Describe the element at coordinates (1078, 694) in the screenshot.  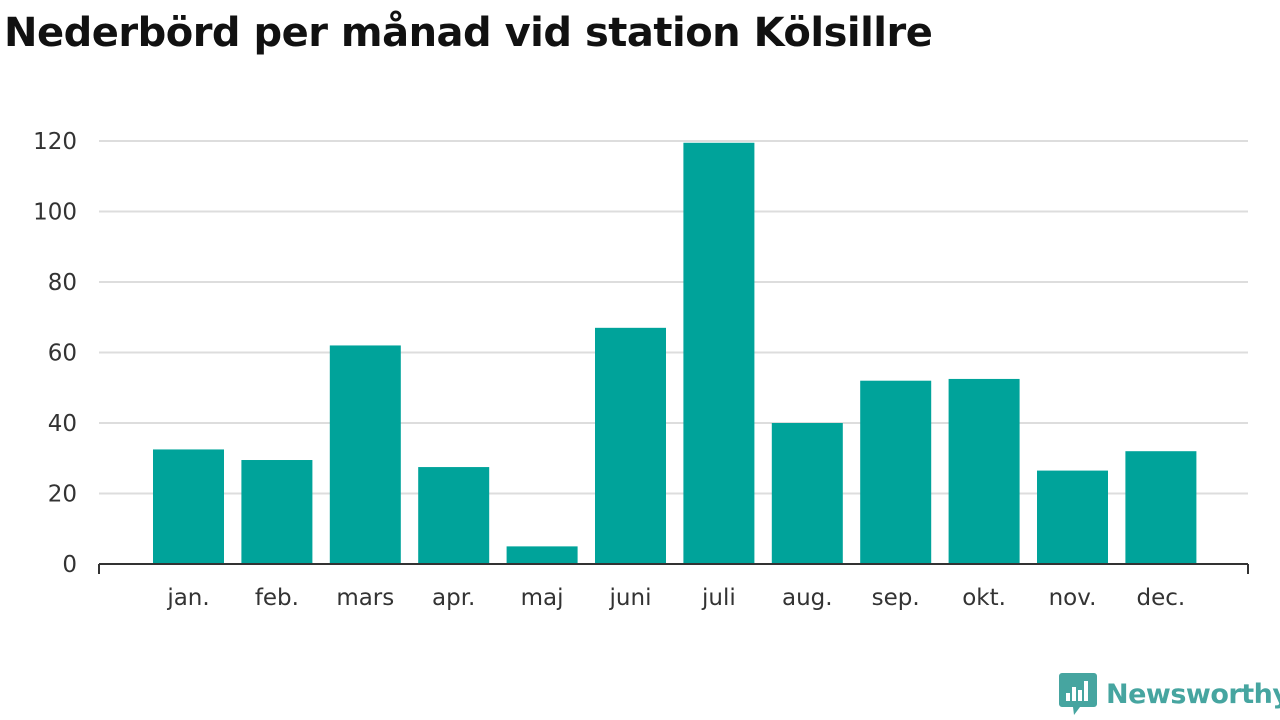
I see `newsworthy-logo-icon` at that location.